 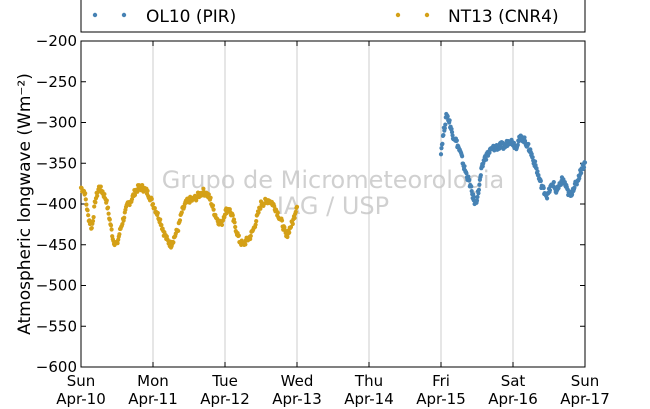 What do you see at coordinates (585, 399) in the screenshot?
I see `x-tick-label-date: Apr-17` at bounding box center [585, 399].